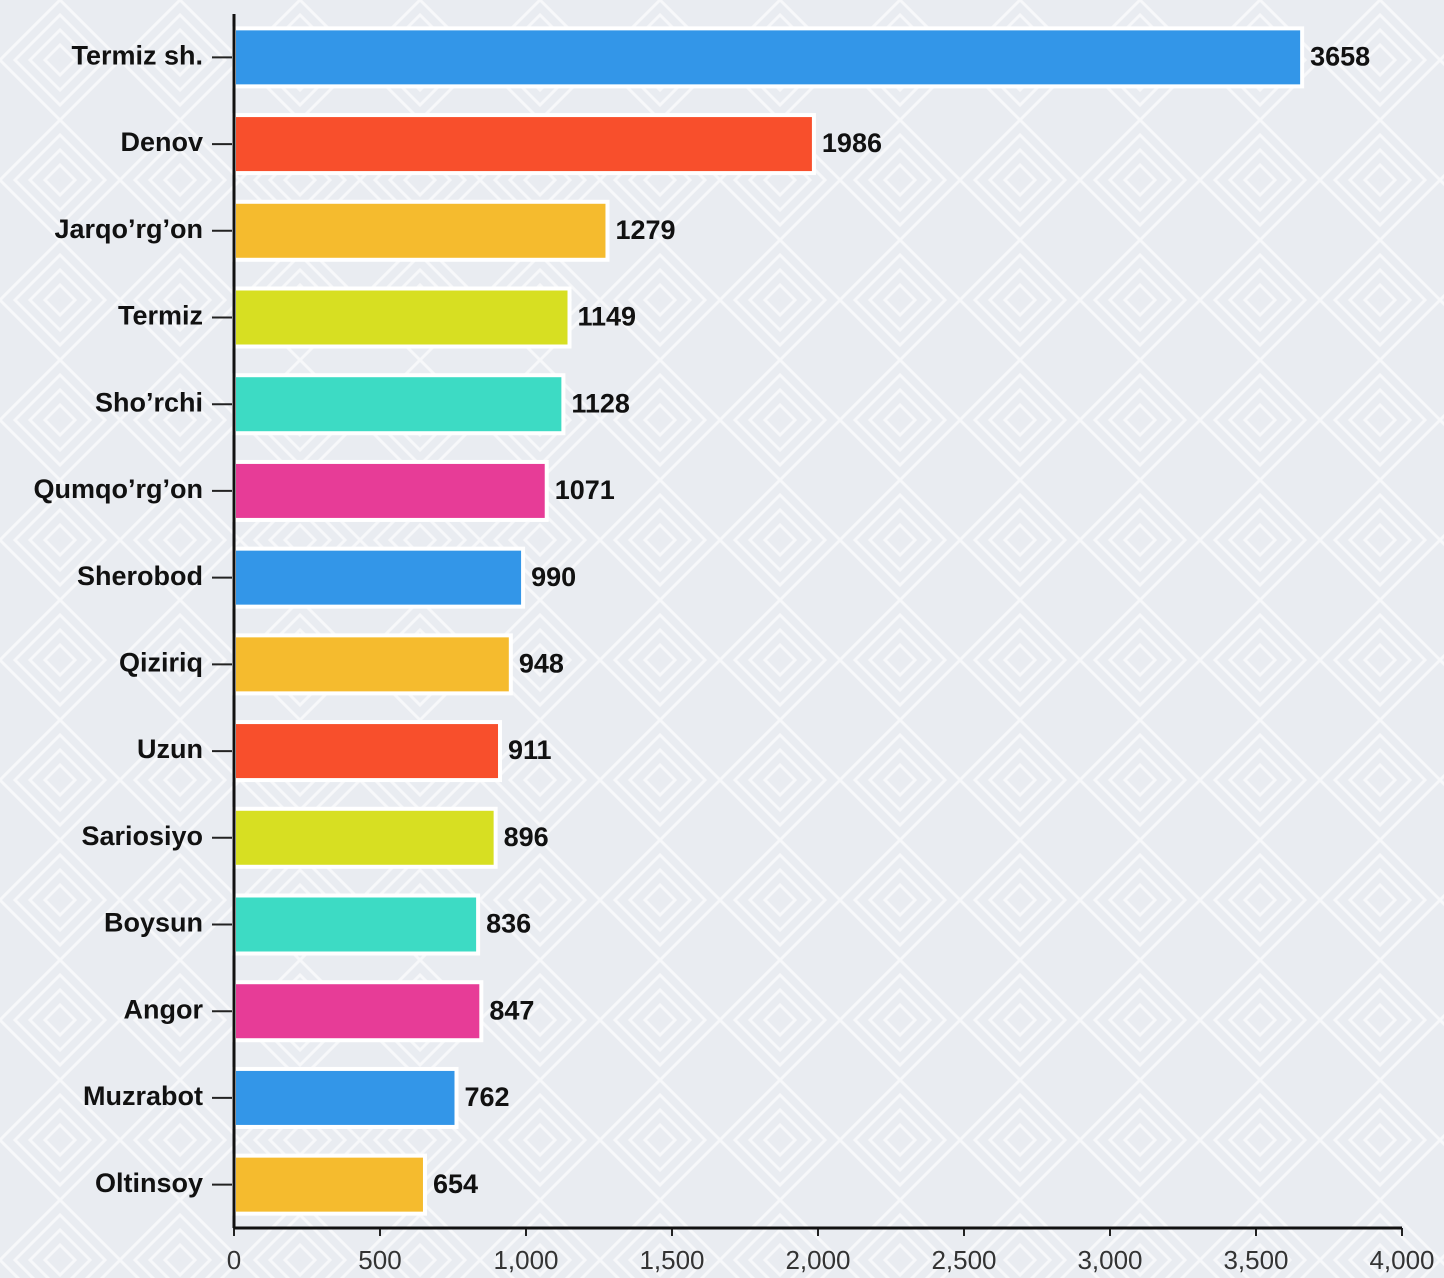 This screenshot has width=1444, height=1278. What do you see at coordinates (600, 403) in the screenshot?
I see `data-label: 1128` at bounding box center [600, 403].